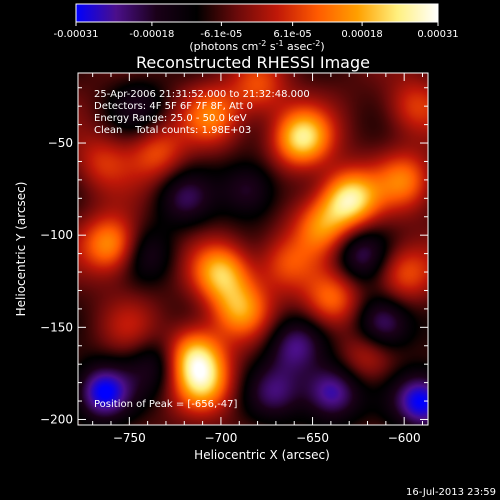 Image resolution: width=500 pixels, height=500 pixels. What do you see at coordinates (253, 62) in the screenshot?
I see `chart-title: Reconstructed RHESSI Image` at bounding box center [253, 62].